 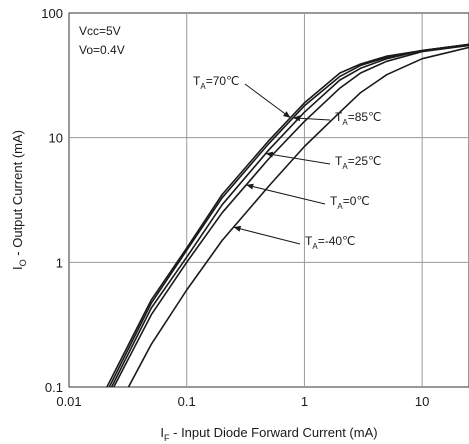 What do you see at coordinates (56, 138) in the screenshot?
I see `y-tick-label: 10` at bounding box center [56, 138].